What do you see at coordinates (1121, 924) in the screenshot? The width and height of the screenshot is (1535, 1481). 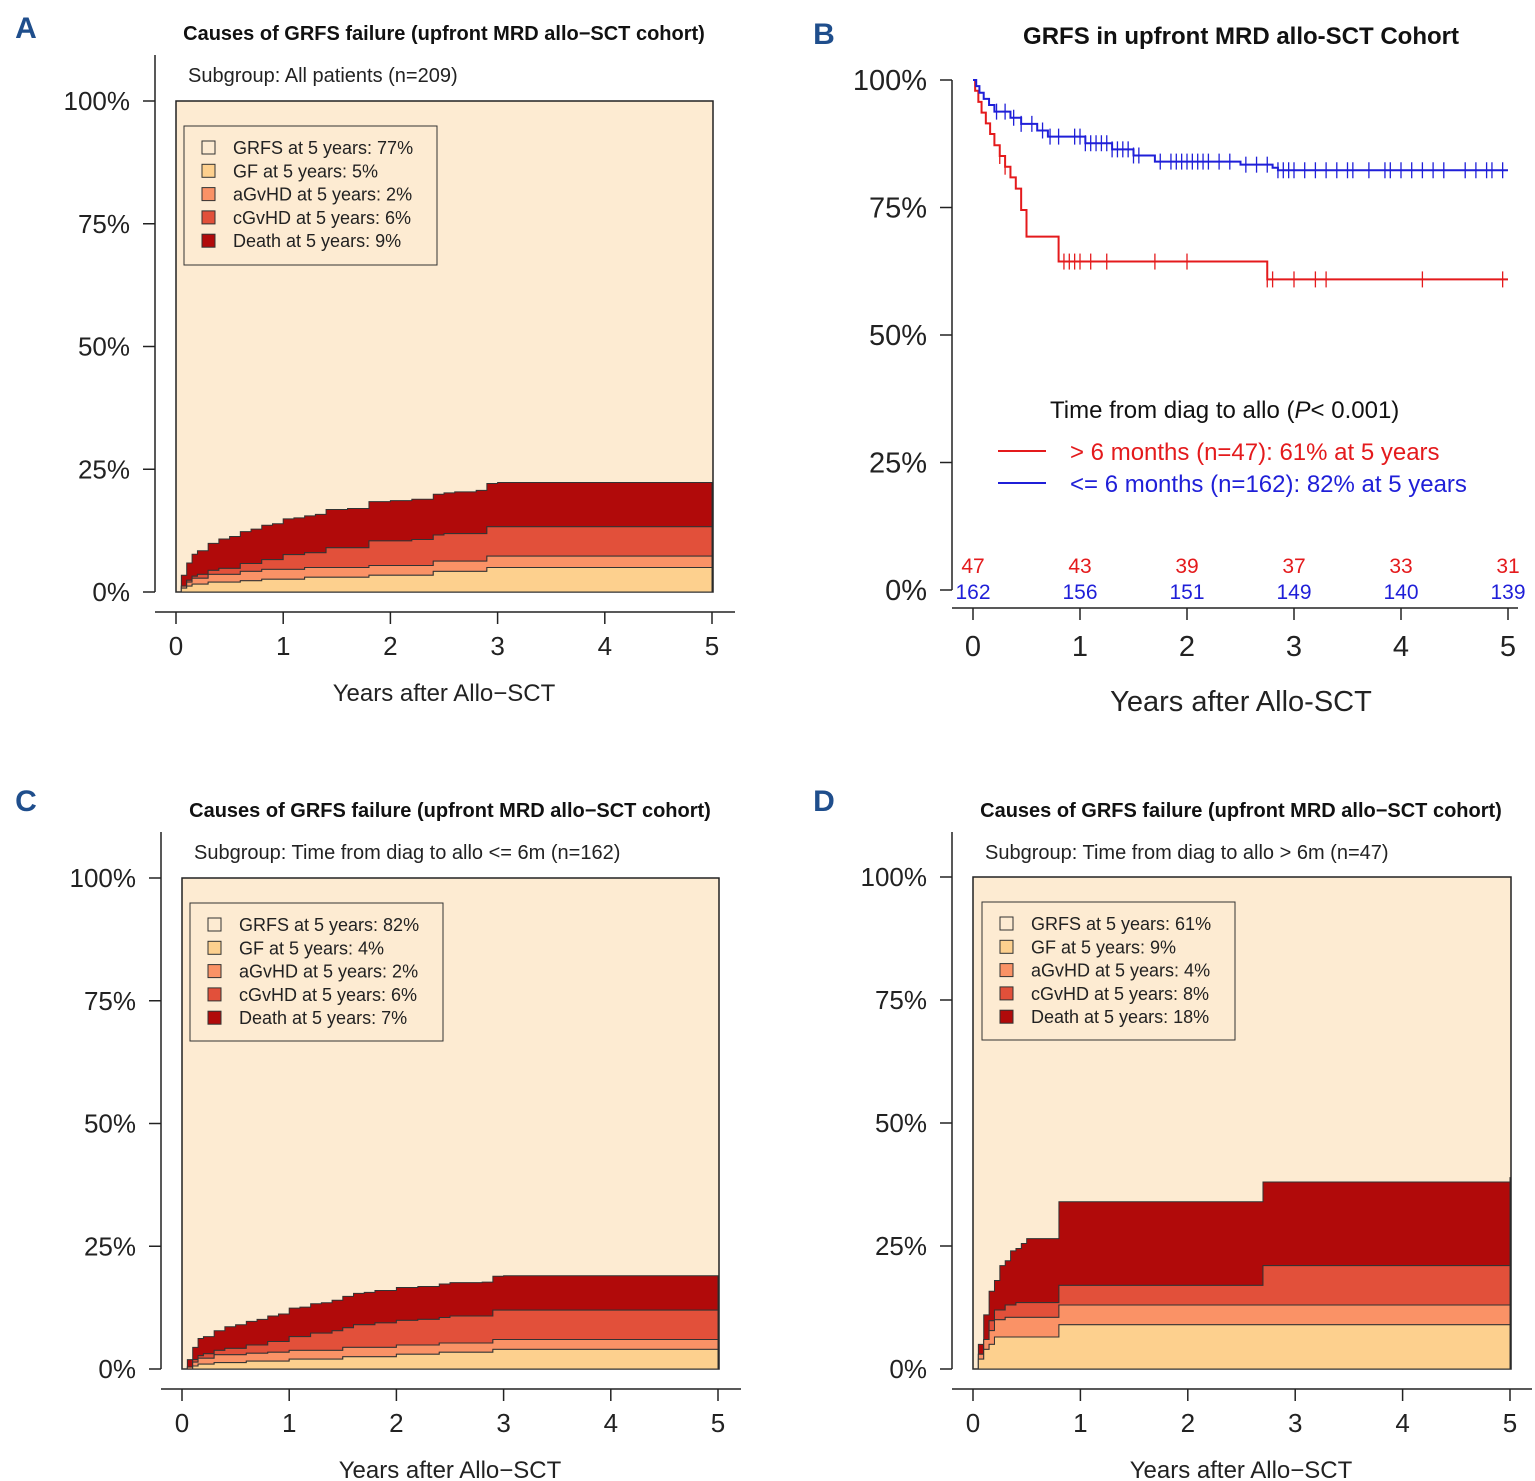 I see `legend-entry: GRFS at 5 years: 61%` at bounding box center [1121, 924].